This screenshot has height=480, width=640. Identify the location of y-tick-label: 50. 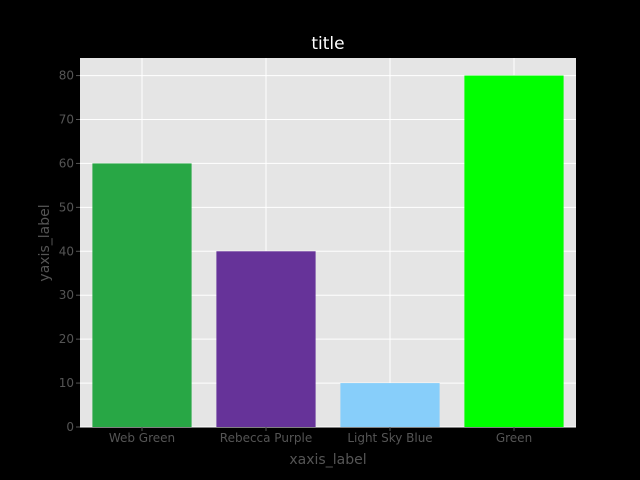
(66, 207).